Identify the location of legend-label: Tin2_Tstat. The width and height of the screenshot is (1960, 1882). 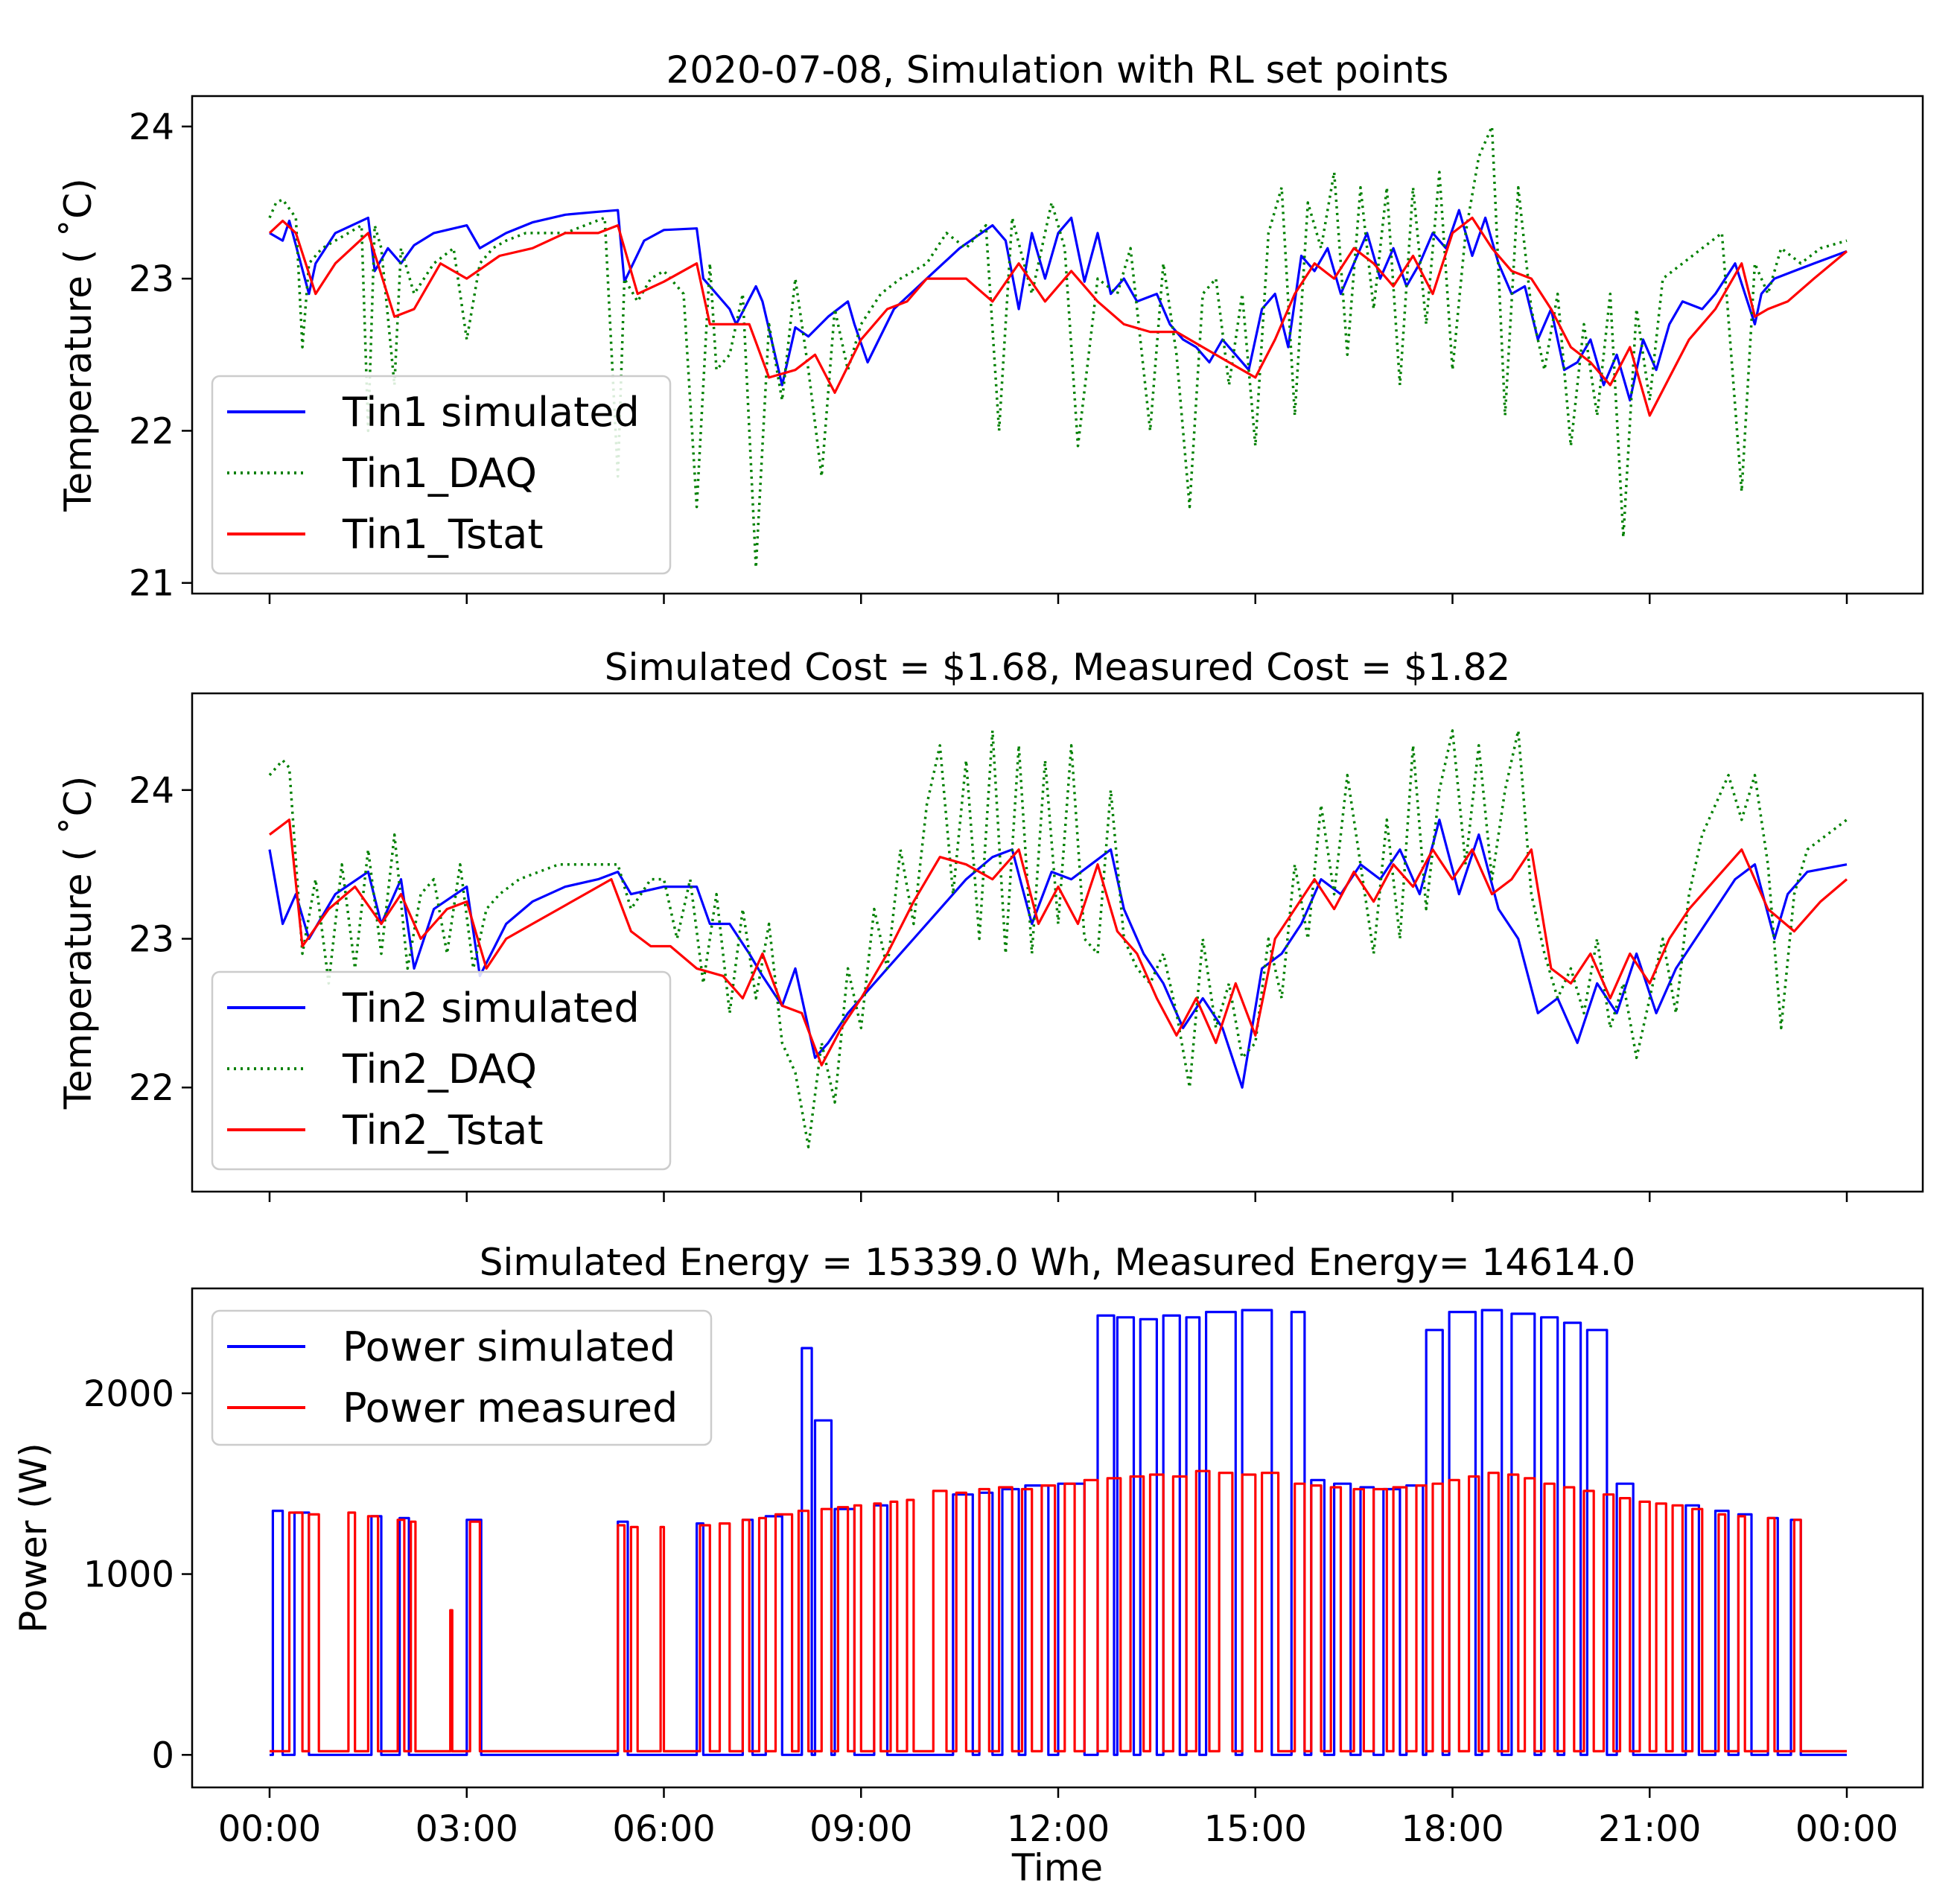
(443, 1130).